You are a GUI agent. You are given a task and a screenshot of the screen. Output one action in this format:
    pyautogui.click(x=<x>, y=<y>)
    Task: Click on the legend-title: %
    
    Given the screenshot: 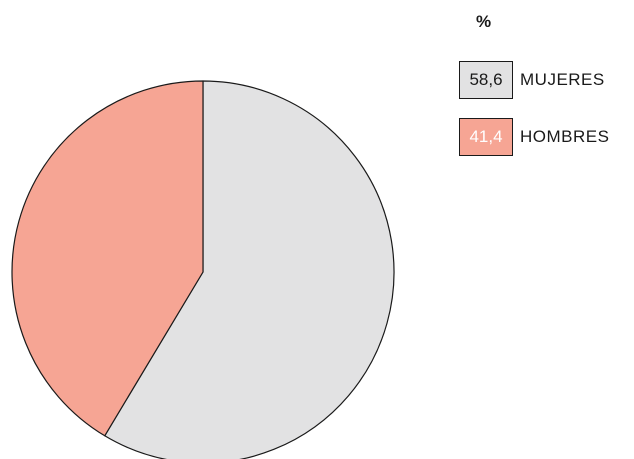 What is the action you would take?
    pyautogui.click(x=484, y=21)
    